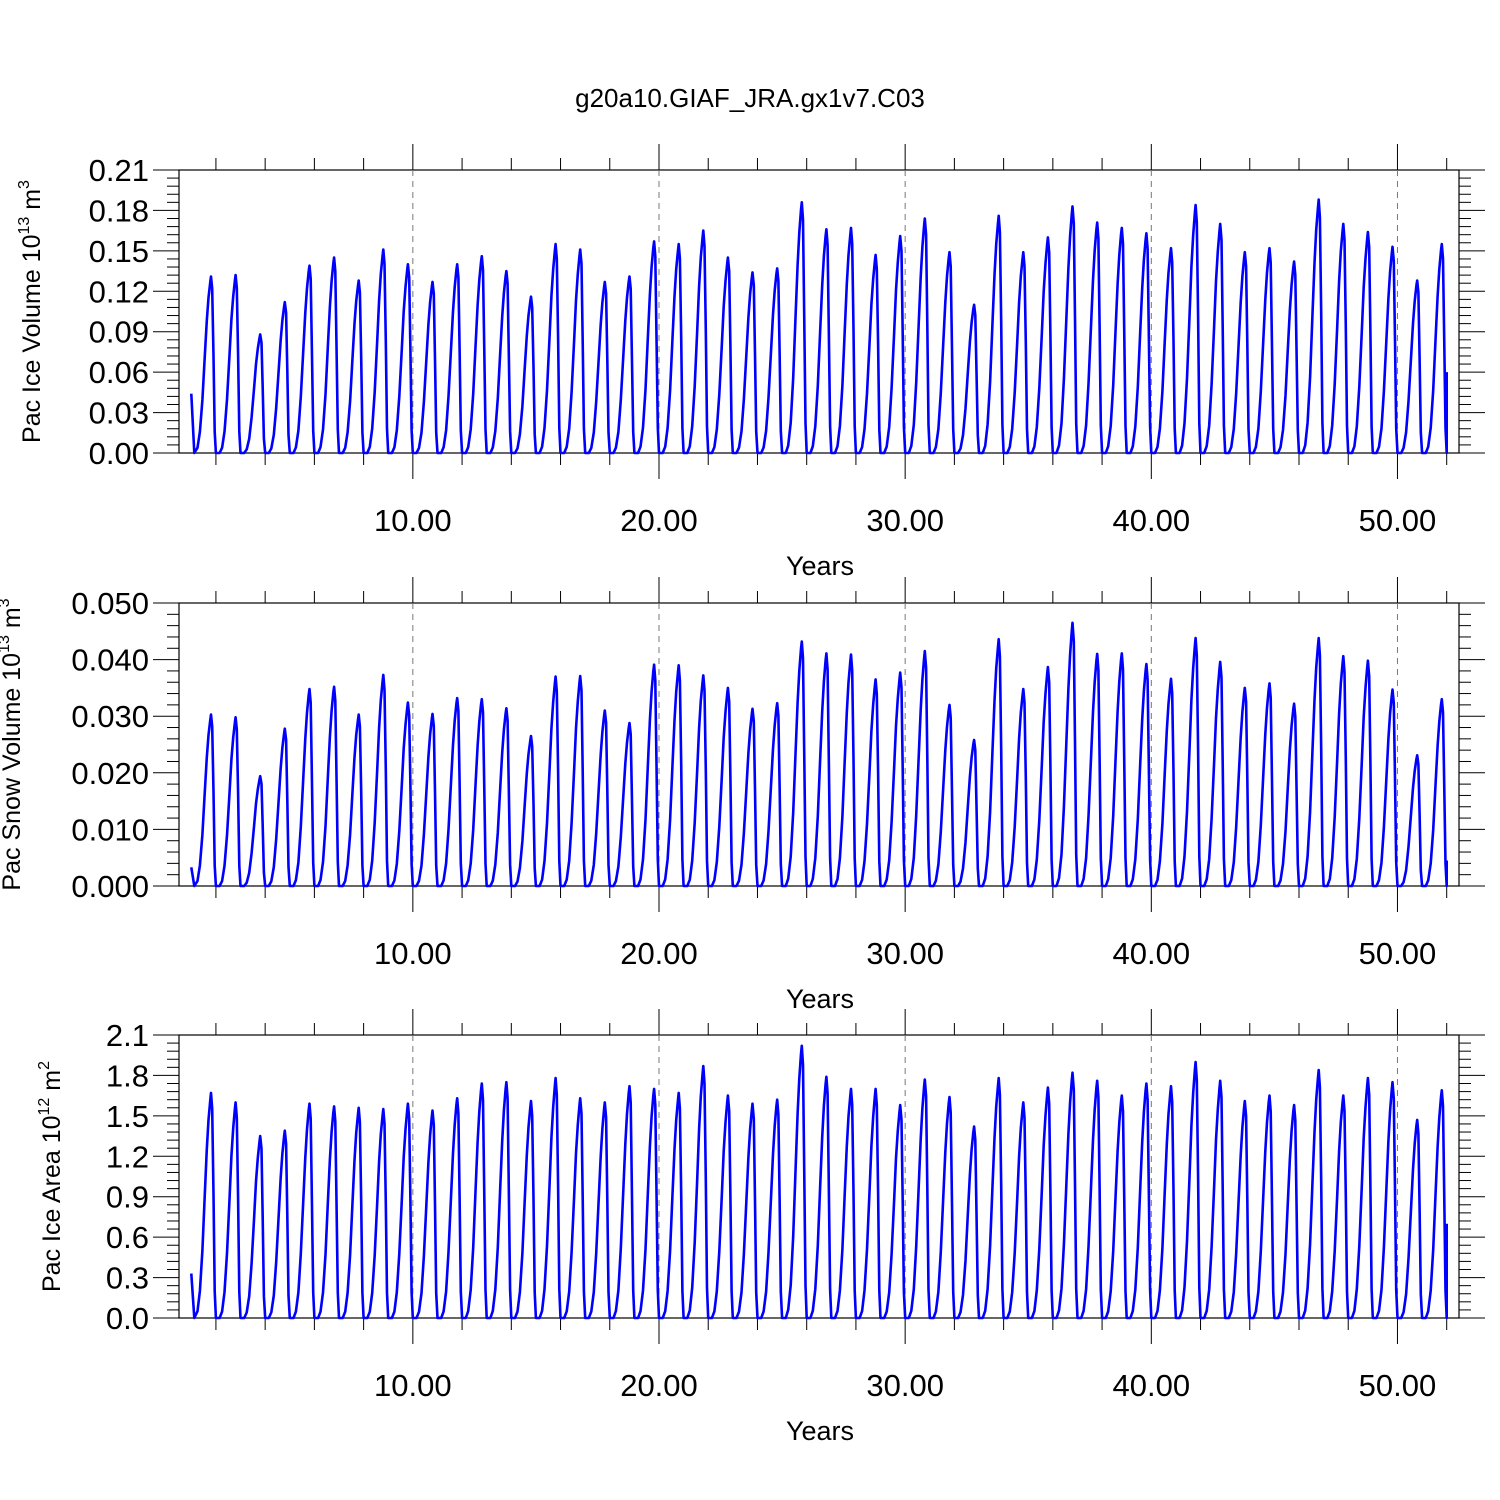 The width and height of the screenshot is (1500, 1500). I want to click on y-tick-label: 1.5, so click(127, 1116).